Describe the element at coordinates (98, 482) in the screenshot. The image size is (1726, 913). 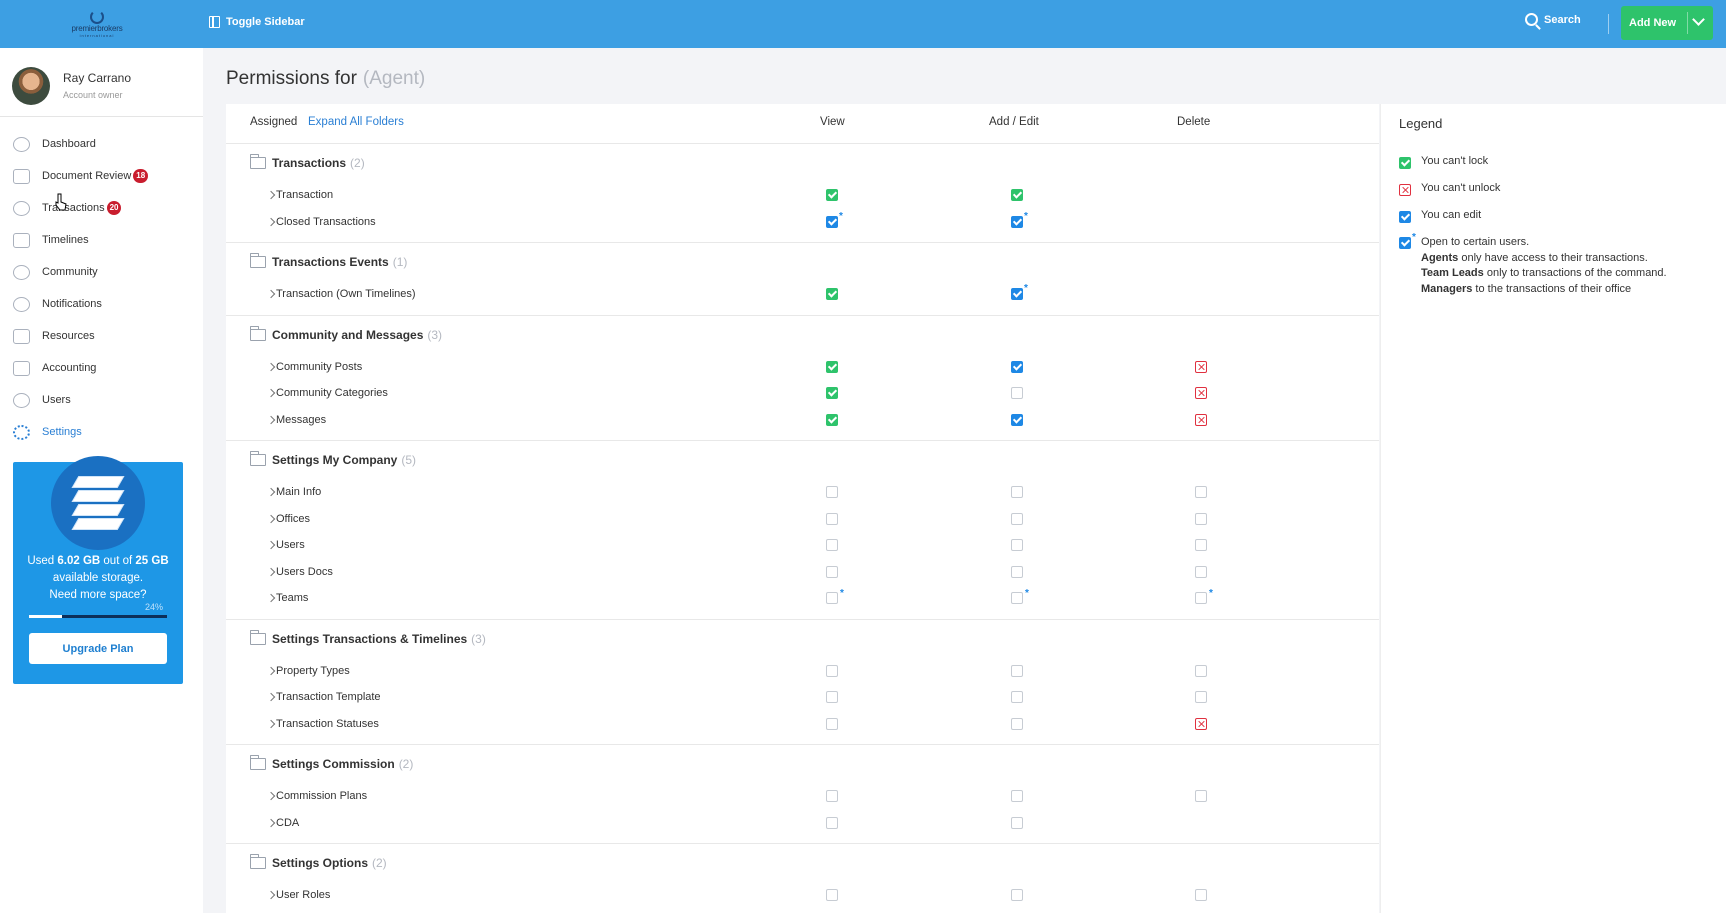
I see `stack-layer` at that location.